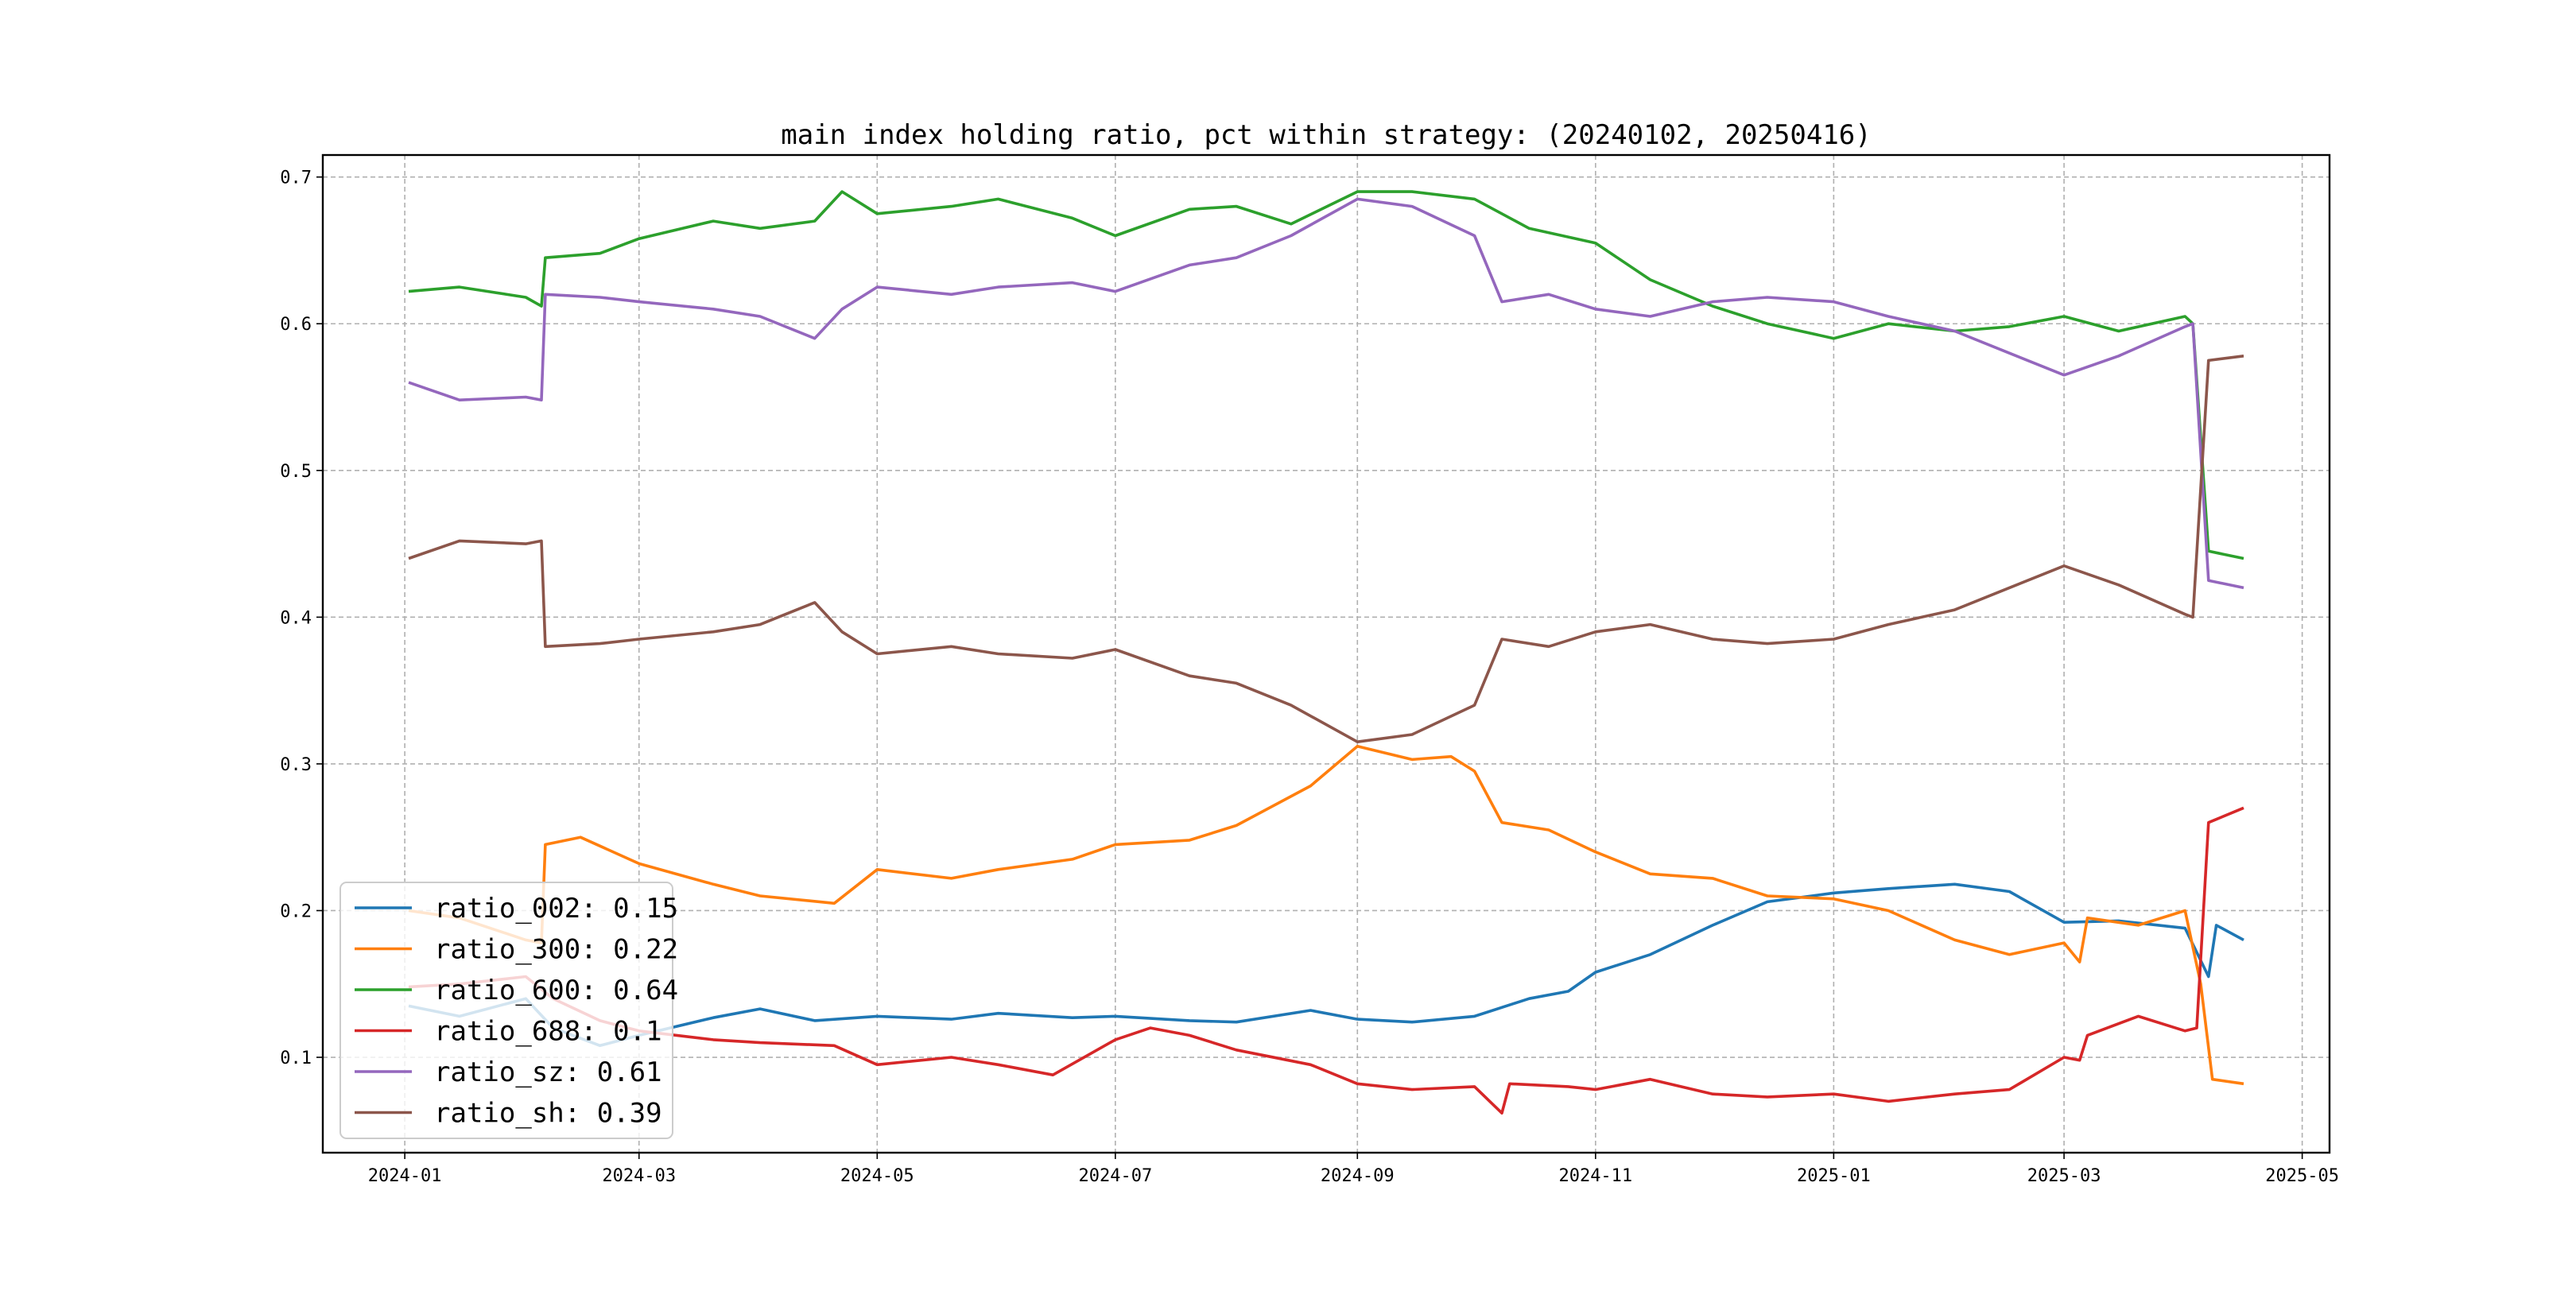 This screenshot has width=2576, height=1291. I want to click on legend-label: ratio_002: 0.15, so click(556, 909).